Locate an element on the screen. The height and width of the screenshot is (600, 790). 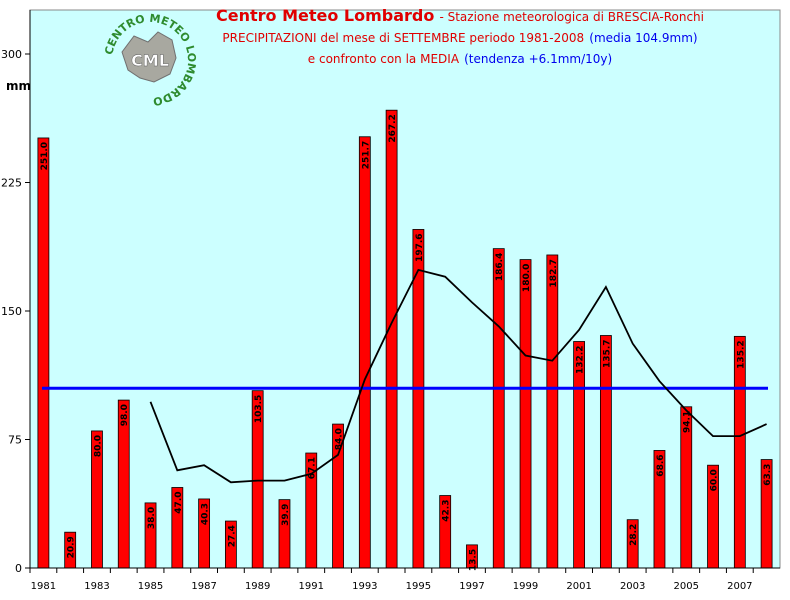
bar-value-label-1993: 251.7 is located at coordinates (366, 155).